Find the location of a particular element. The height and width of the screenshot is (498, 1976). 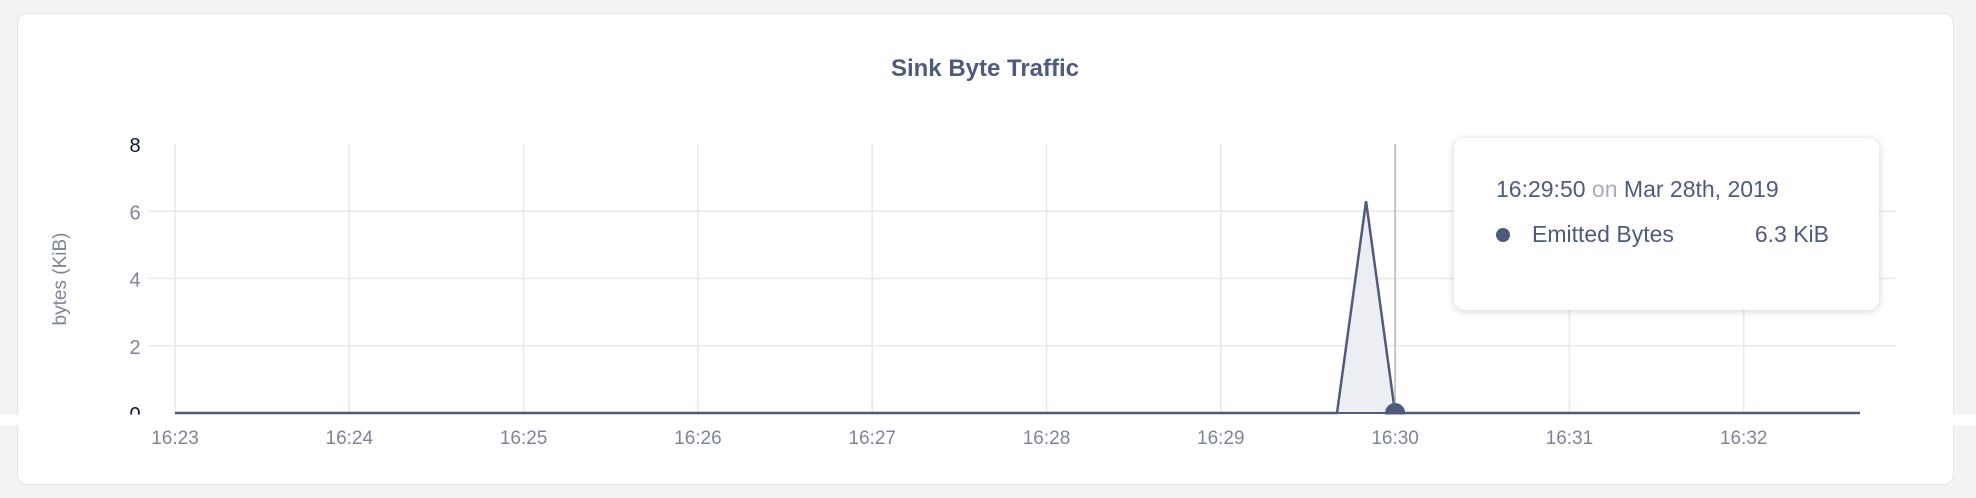

tooltip-header: 16:29:50 on Mar 28th, 2019 is located at coordinates (1687, 189).